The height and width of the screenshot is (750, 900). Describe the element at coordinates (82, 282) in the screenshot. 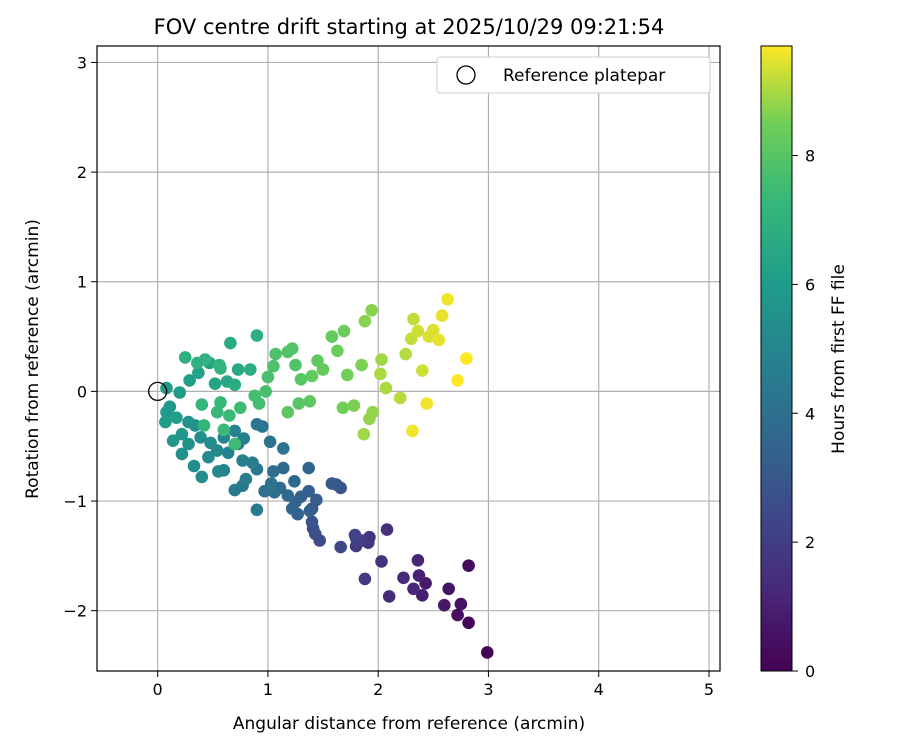

I see `y-tick-label: 1` at that location.